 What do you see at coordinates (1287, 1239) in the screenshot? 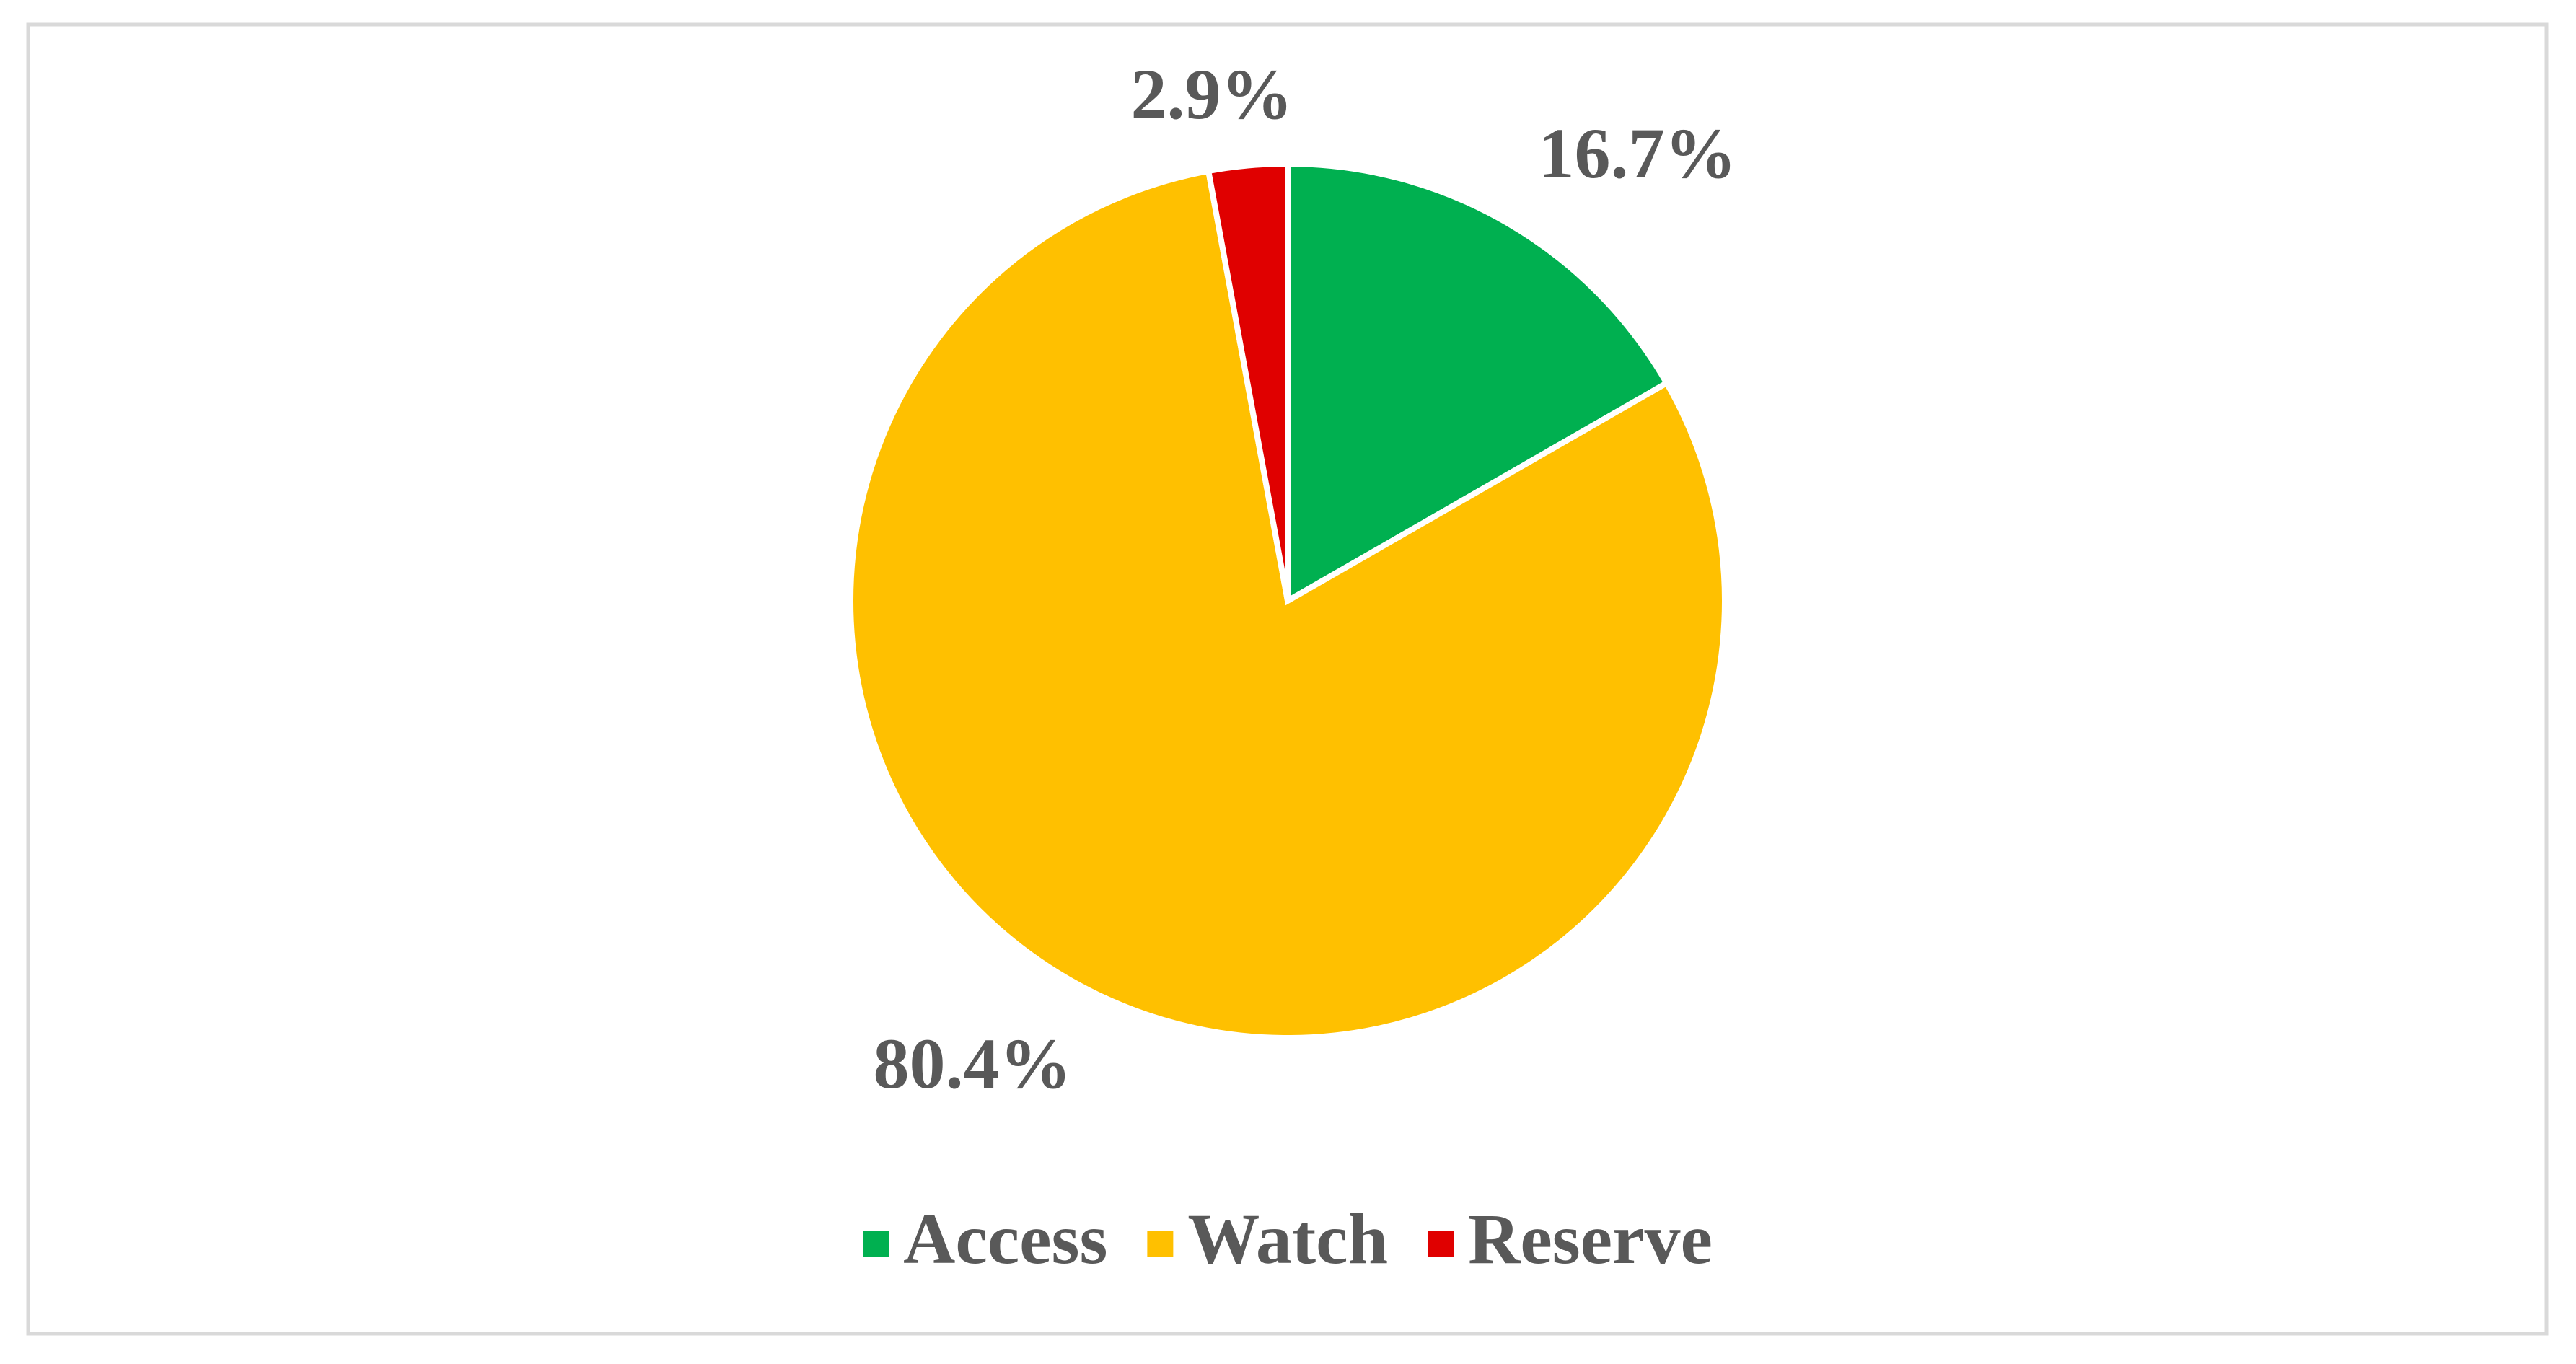
I see `legend-label: Watch` at bounding box center [1287, 1239].